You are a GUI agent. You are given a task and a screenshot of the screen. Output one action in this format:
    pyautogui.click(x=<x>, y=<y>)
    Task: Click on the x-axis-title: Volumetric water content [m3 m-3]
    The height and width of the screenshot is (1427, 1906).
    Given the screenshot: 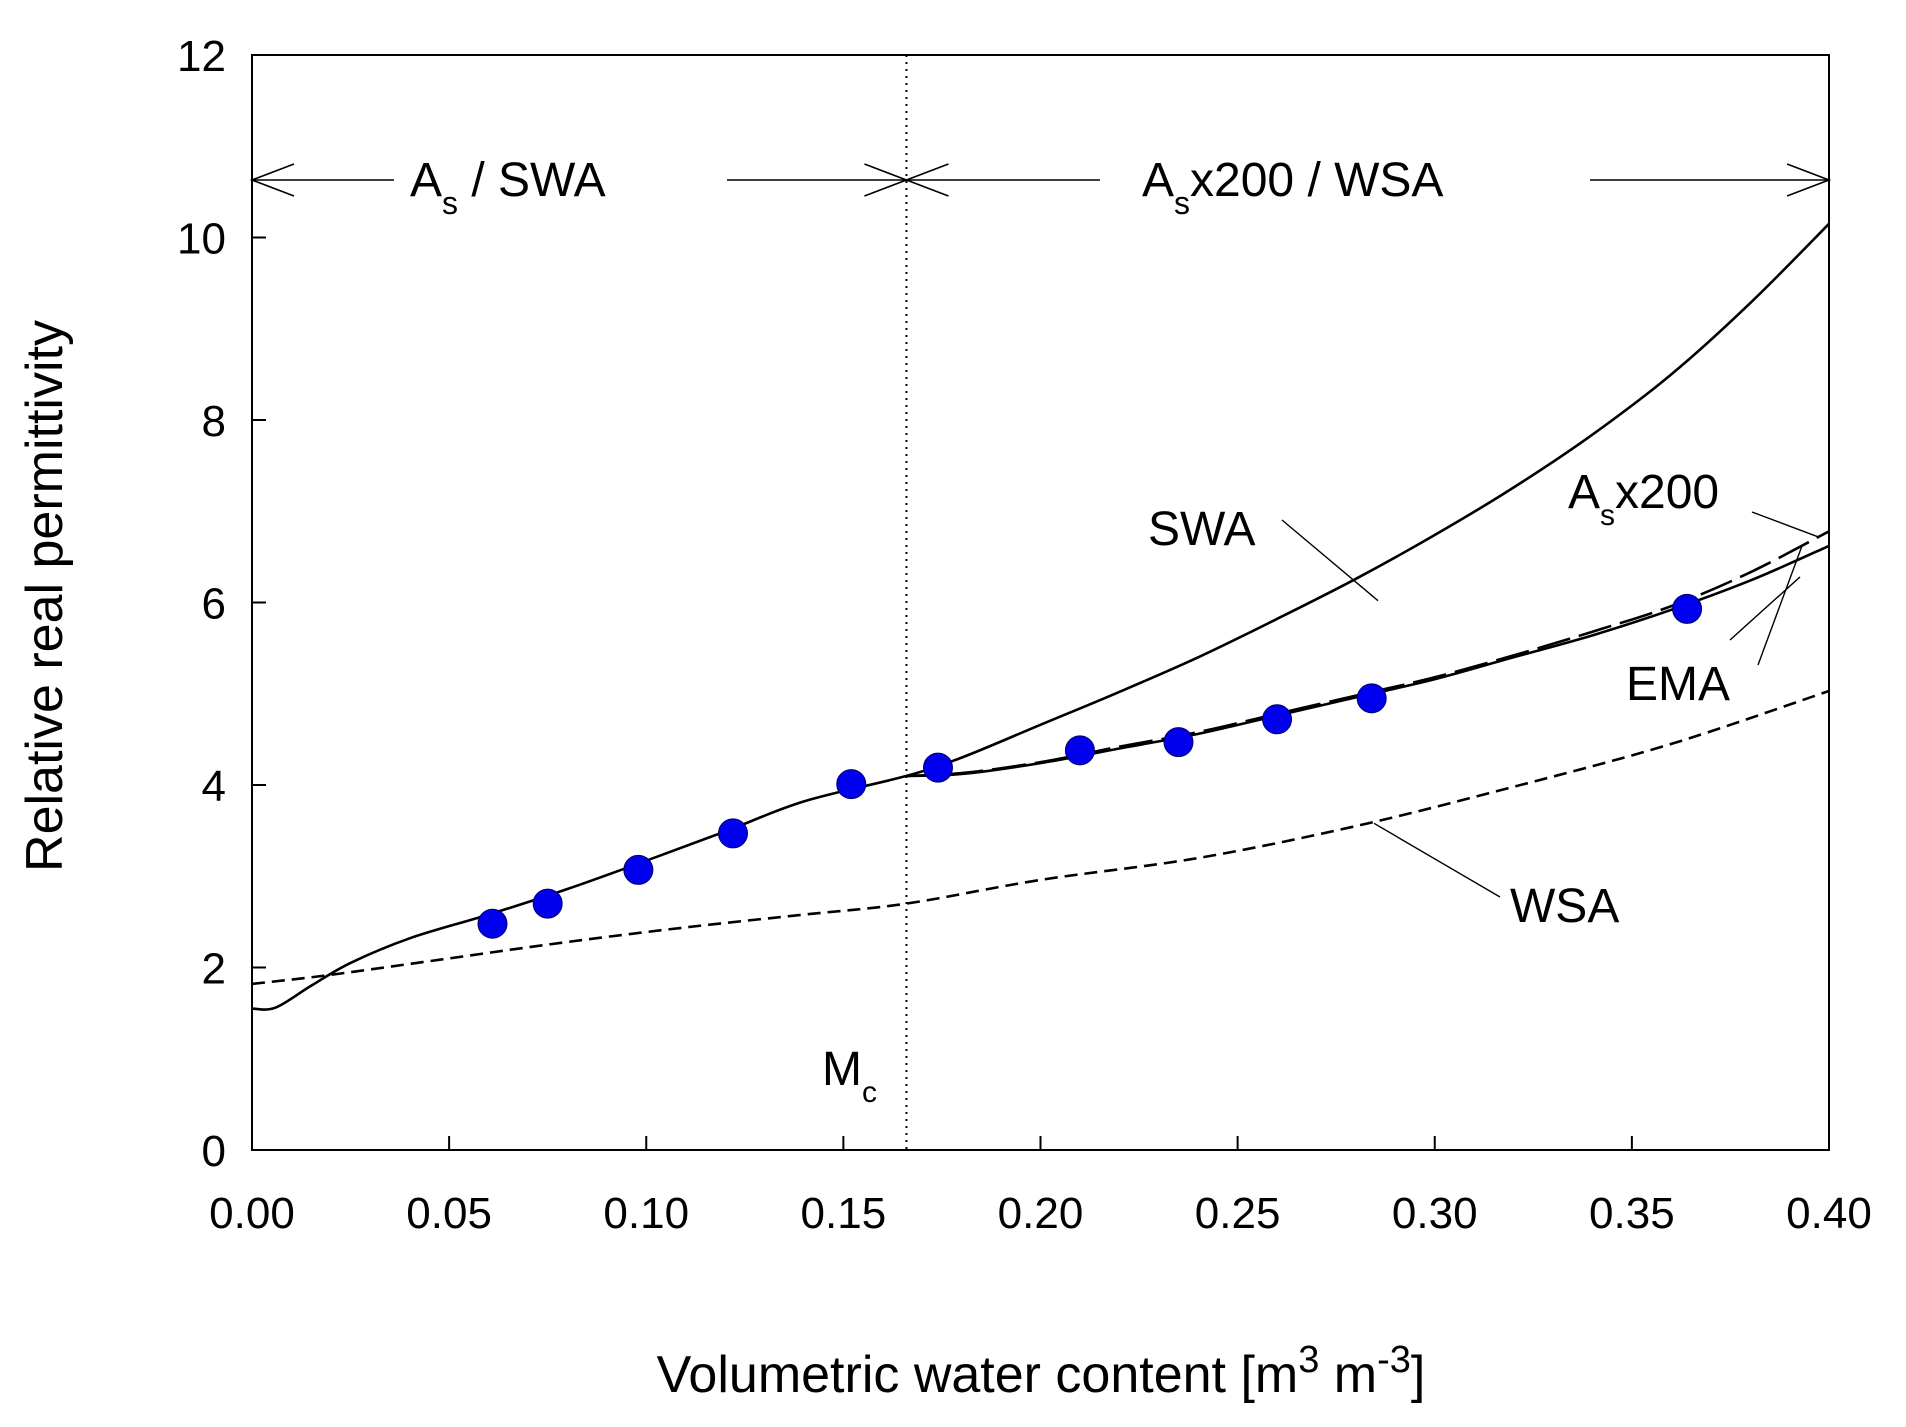 What is the action you would take?
    pyautogui.click(x=1041, y=1371)
    